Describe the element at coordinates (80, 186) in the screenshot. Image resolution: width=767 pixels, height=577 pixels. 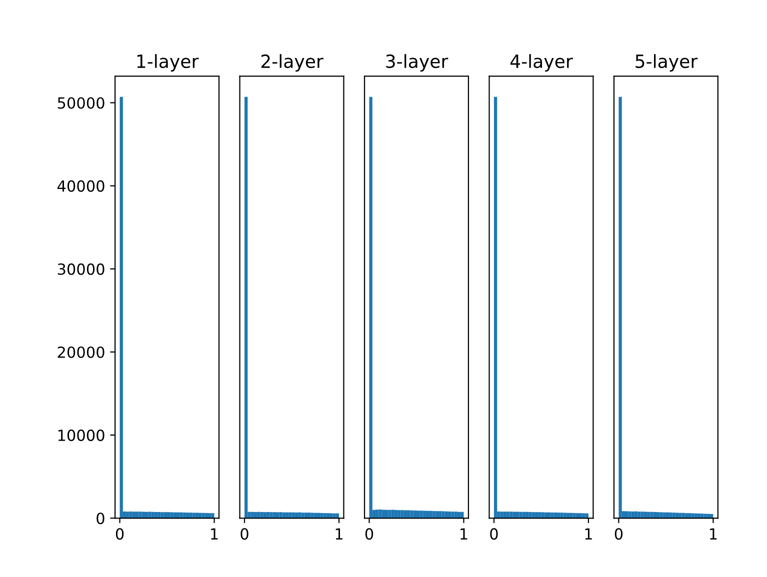
I see `y-tick-label: 40000` at that location.